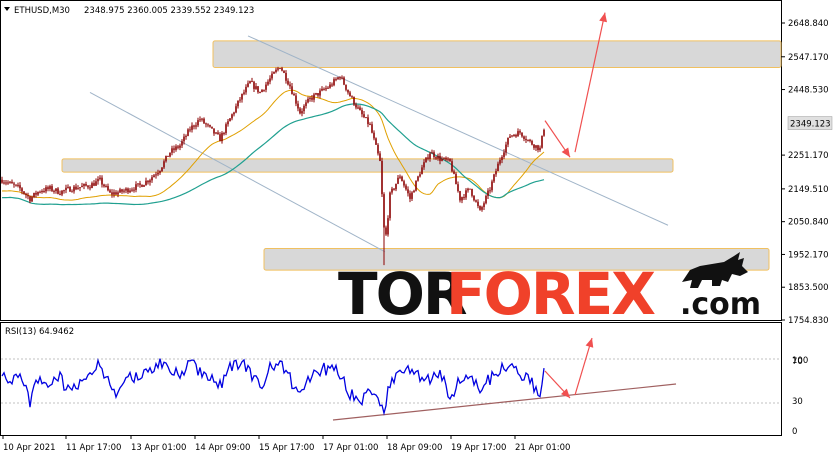 The height and width of the screenshot is (458, 838). I want to click on rsi-arrows, so click(569, 368).